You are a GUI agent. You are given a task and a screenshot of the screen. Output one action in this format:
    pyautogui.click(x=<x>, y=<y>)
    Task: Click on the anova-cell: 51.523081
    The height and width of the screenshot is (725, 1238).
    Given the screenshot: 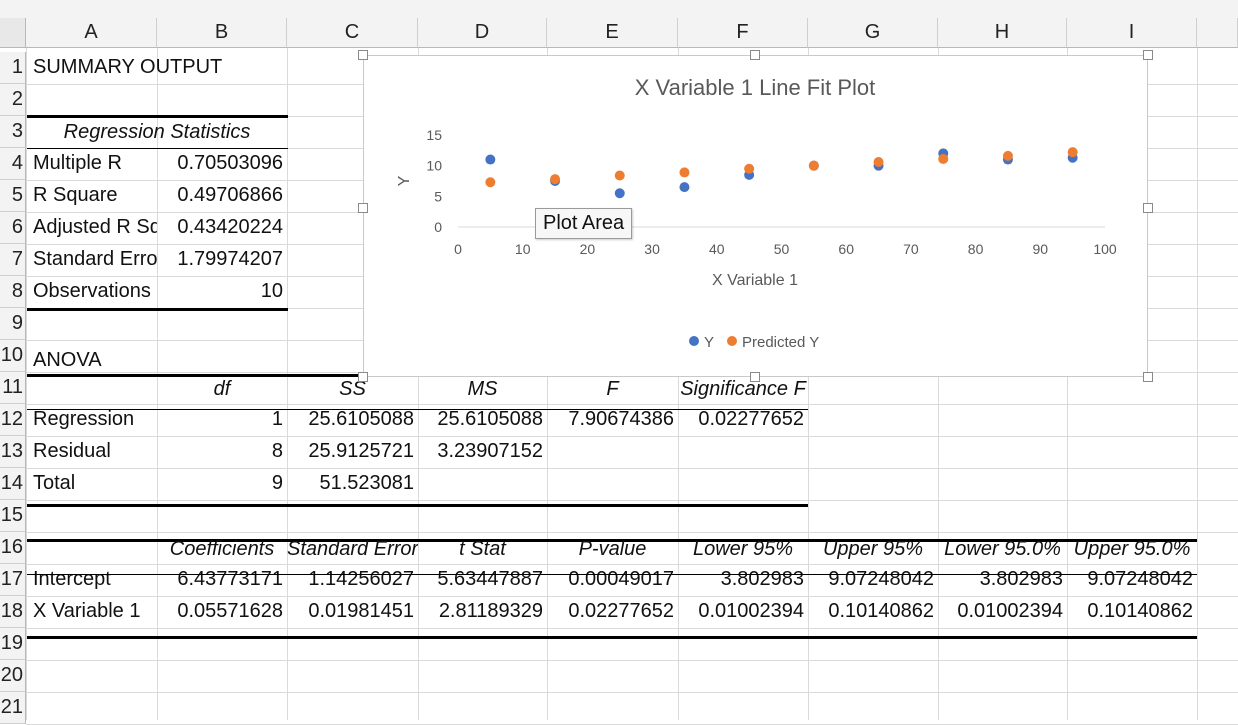 What is the action you would take?
    pyautogui.click(x=366, y=483)
    